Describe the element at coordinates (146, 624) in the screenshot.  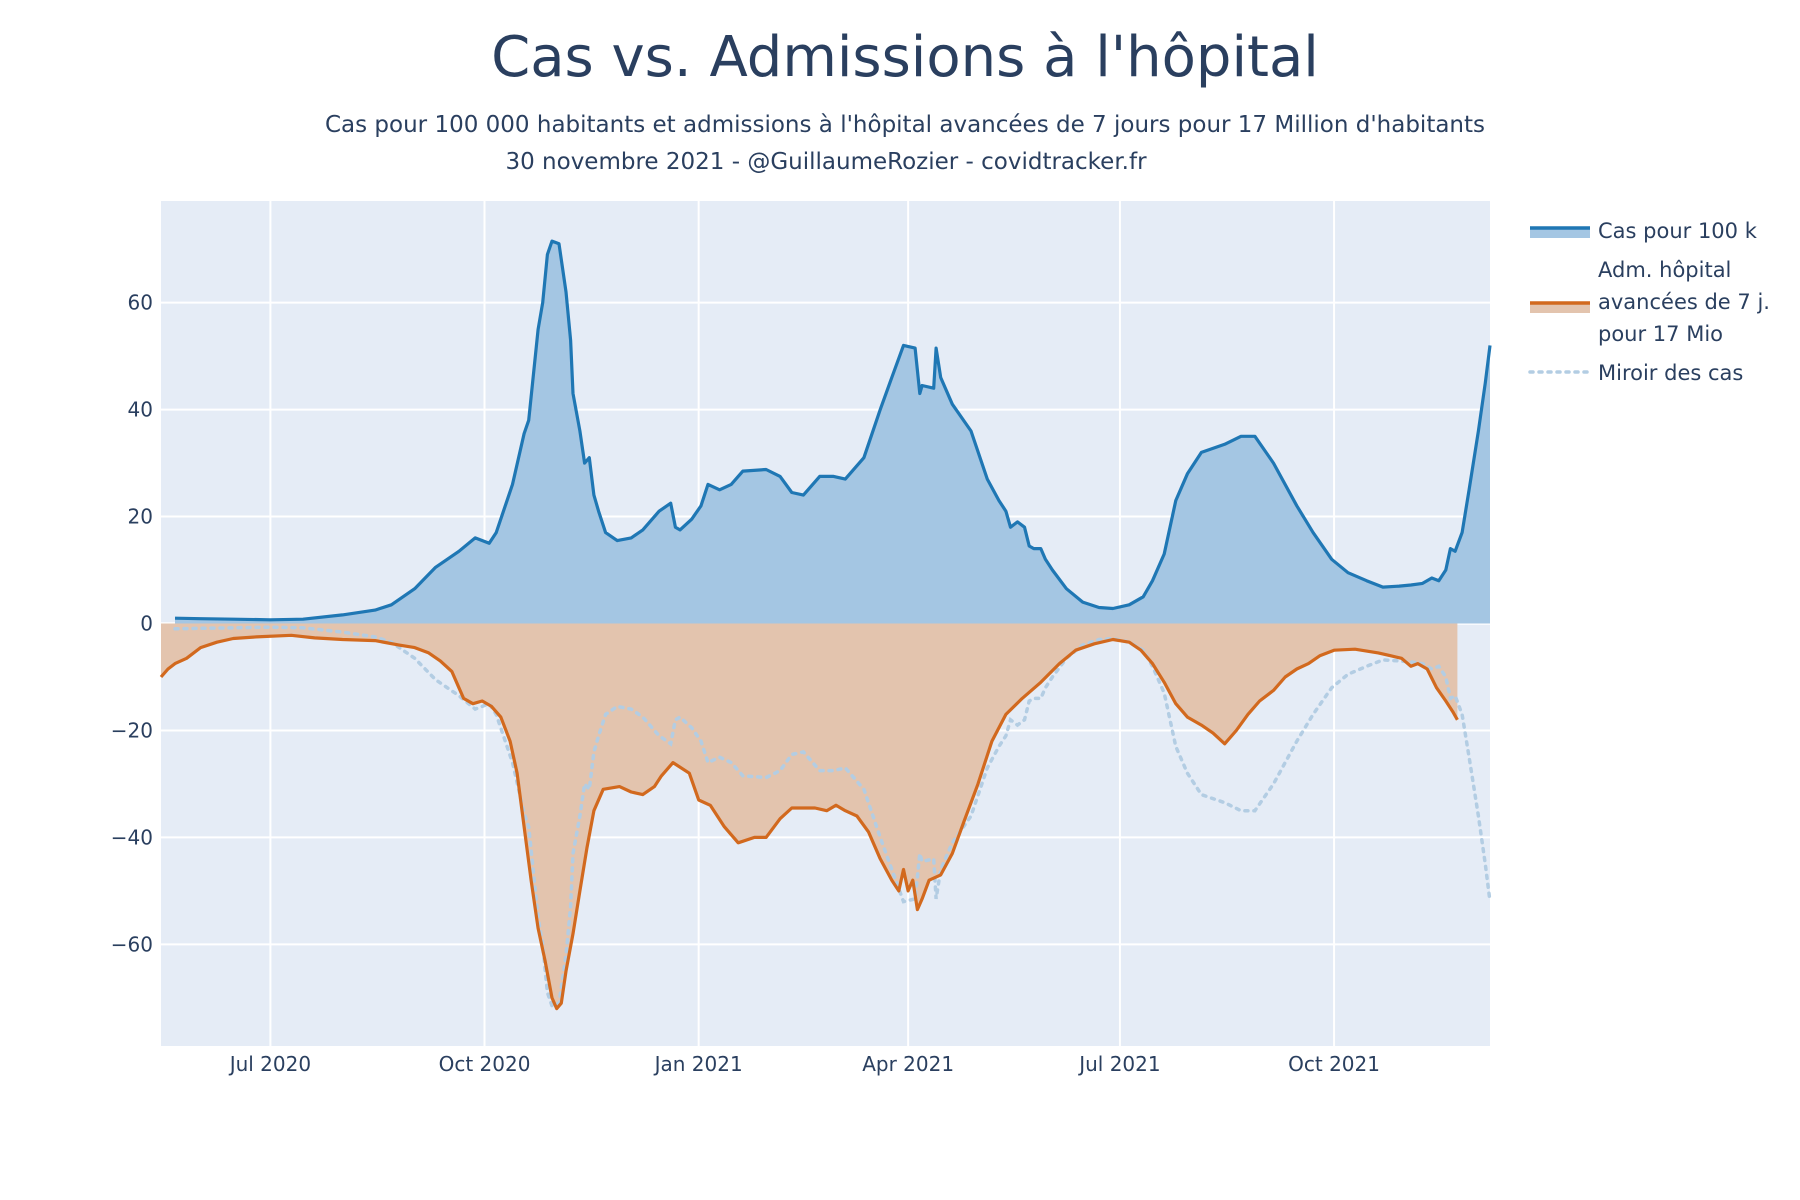
I see `y-tick-label: 0` at that location.